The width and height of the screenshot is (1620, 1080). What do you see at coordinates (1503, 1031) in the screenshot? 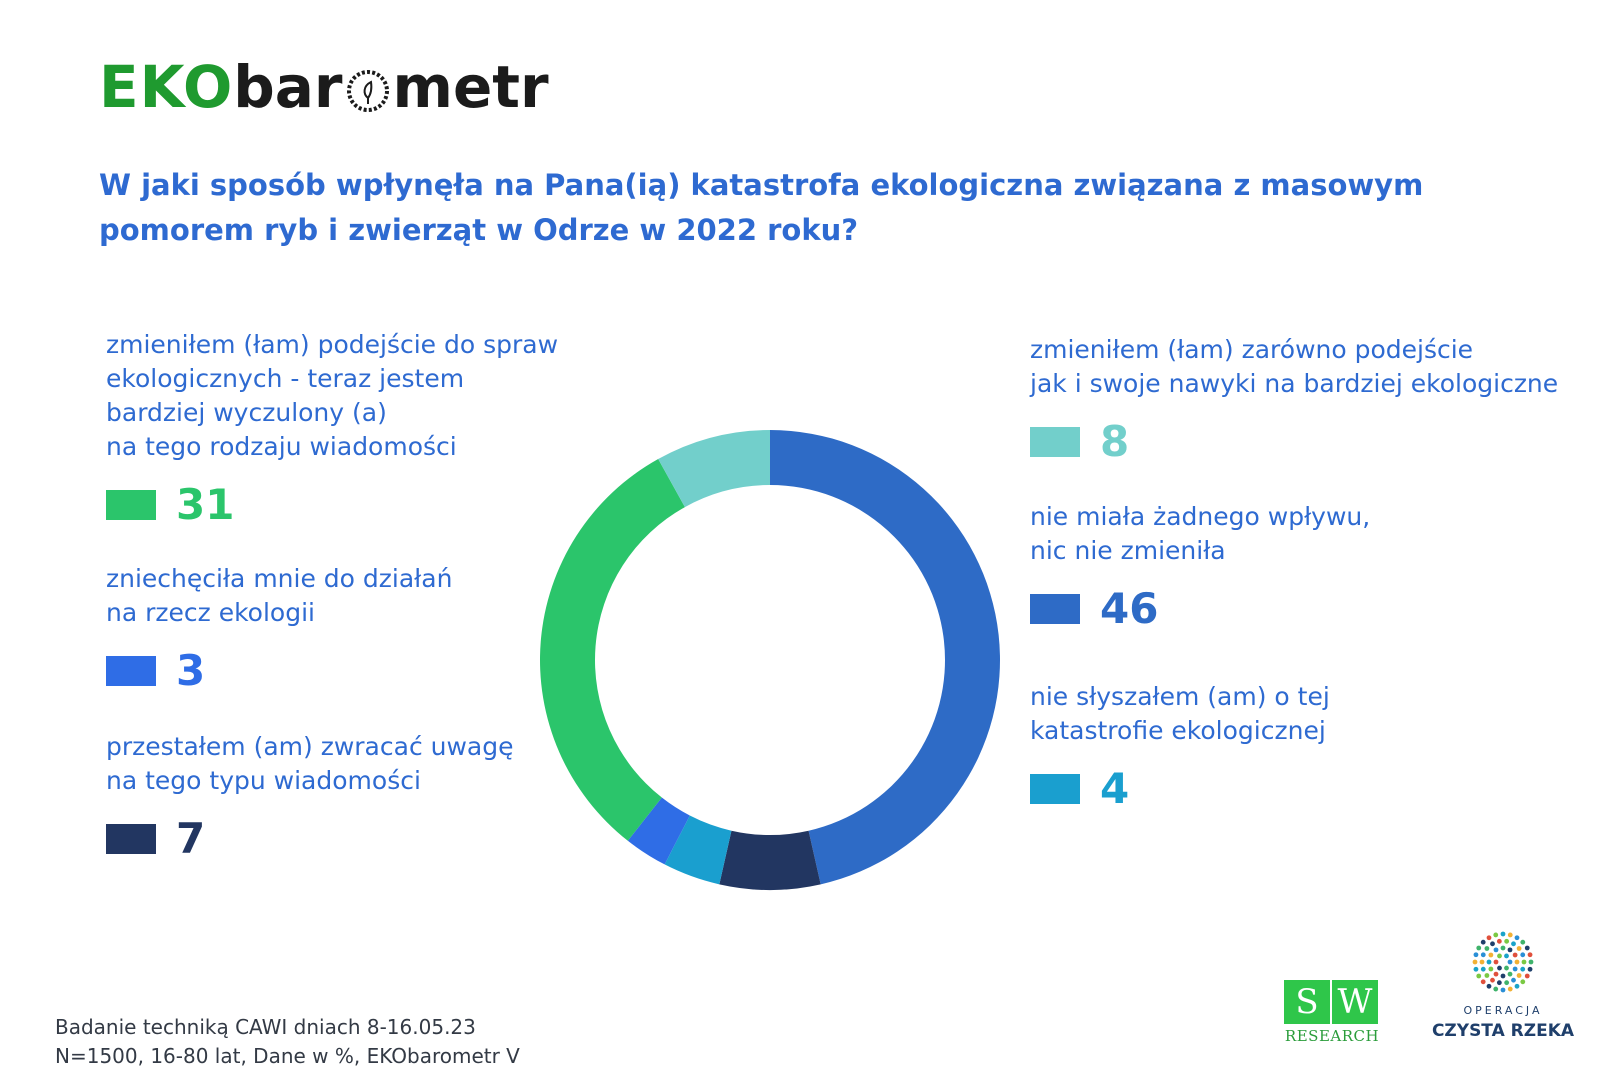
I see `cr-logo-title: CZYSTA RZEKA` at bounding box center [1503, 1031].